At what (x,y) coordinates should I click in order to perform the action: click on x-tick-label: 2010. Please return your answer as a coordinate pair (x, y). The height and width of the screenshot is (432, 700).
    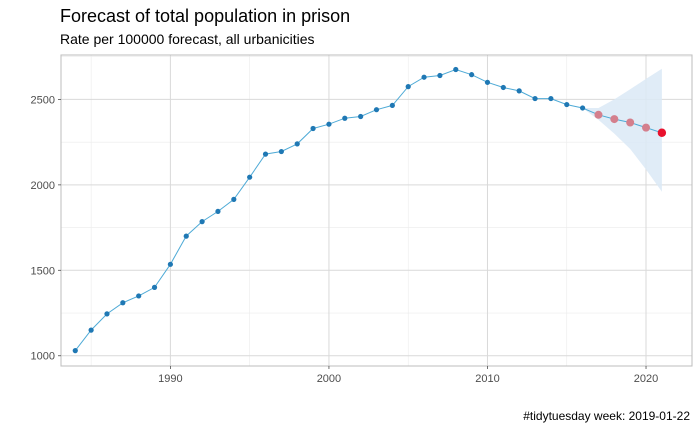
    Looking at the image, I should click on (487, 379).